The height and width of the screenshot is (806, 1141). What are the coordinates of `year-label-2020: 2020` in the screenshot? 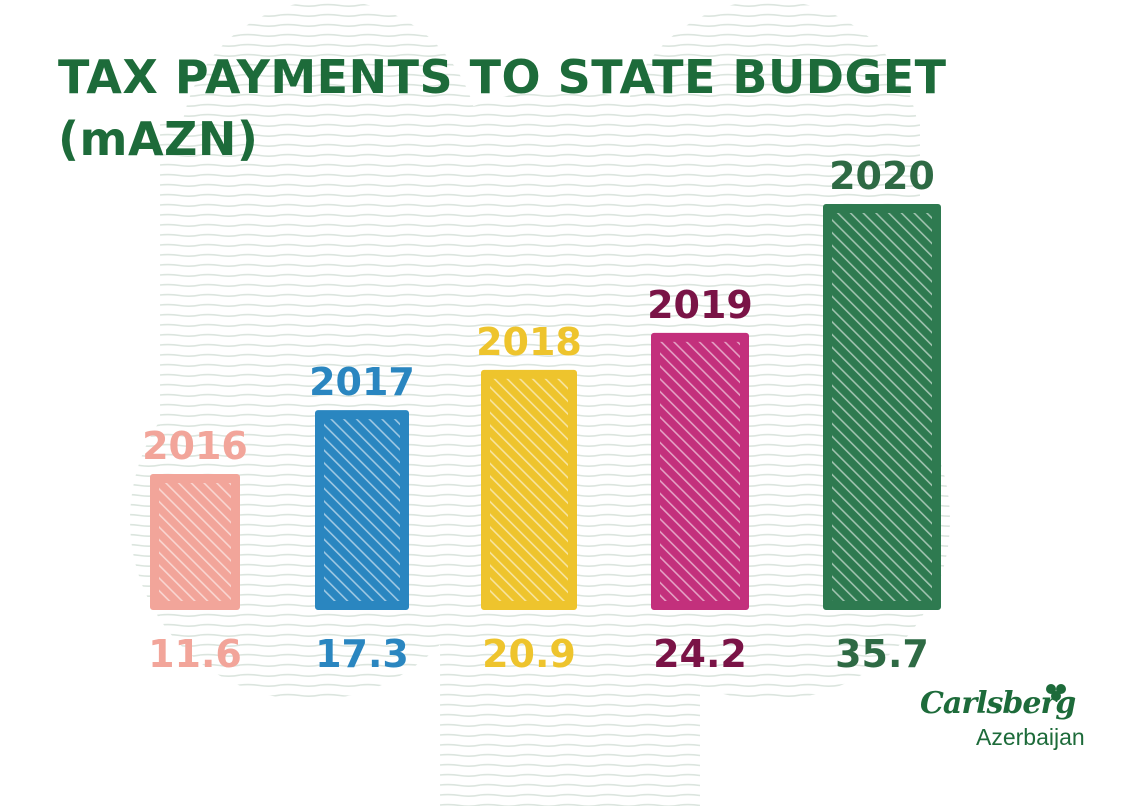 It's located at (882, 176).